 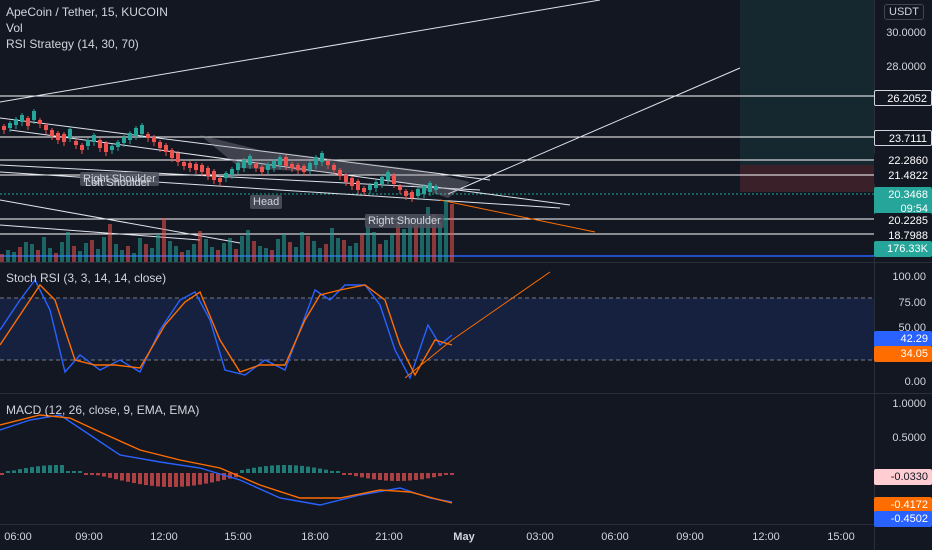 What do you see at coordinates (915, 382) in the screenshot?
I see `stoch-axis-label: 0.00` at bounding box center [915, 382].